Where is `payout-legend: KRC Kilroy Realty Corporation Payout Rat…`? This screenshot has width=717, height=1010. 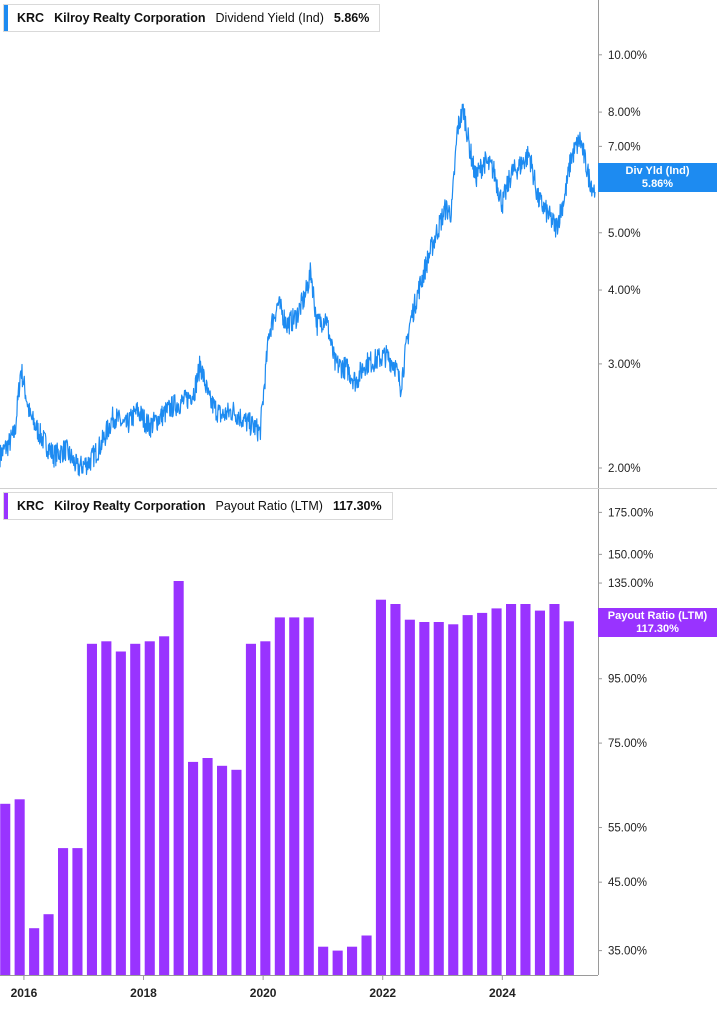
payout-legend: KRC Kilroy Realty Corporation Payout Rat… is located at coordinates (198, 506).